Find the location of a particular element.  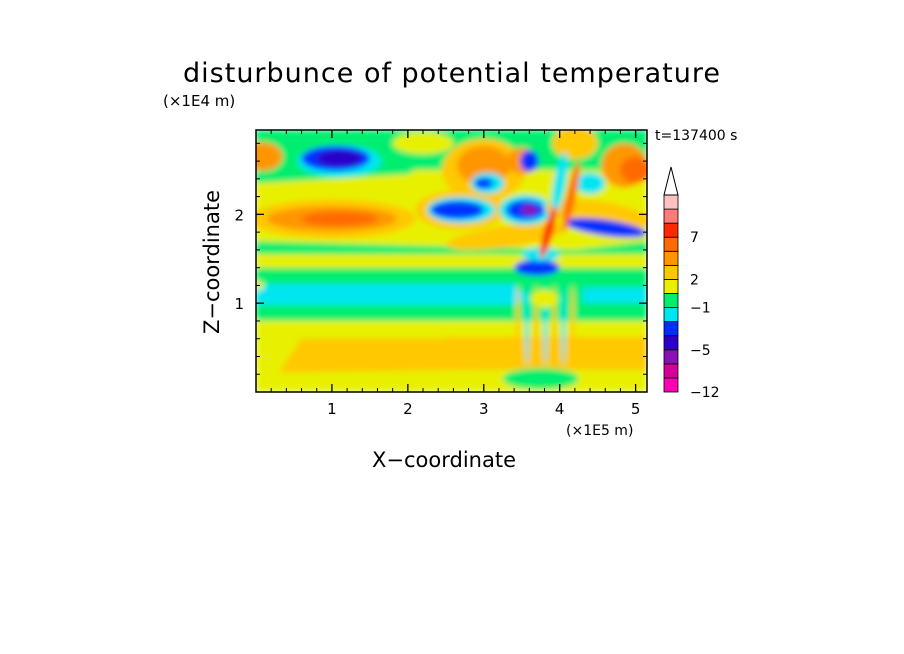

time-label: t=137400 s is located at coordinates (696, 136).